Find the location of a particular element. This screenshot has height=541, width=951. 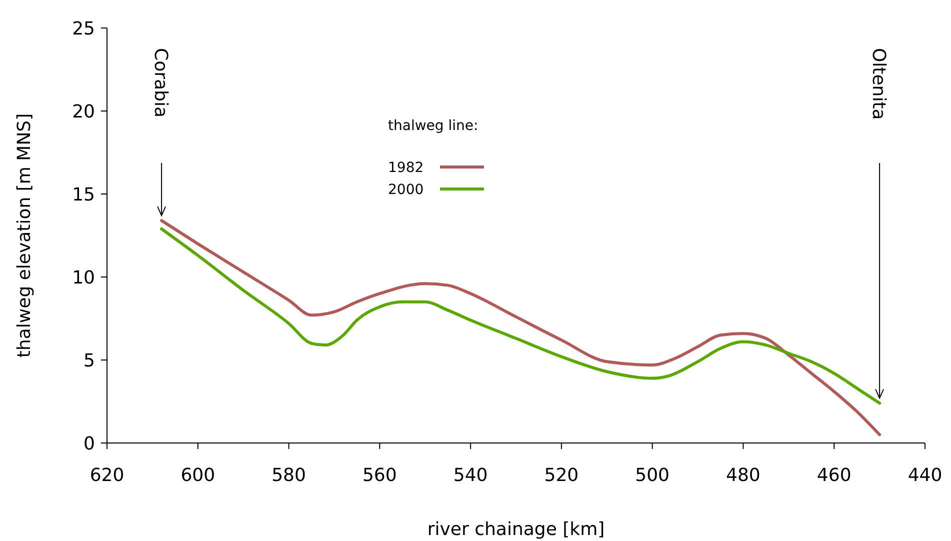

y-tick-label: 10 is located at coordinates (83, 277).